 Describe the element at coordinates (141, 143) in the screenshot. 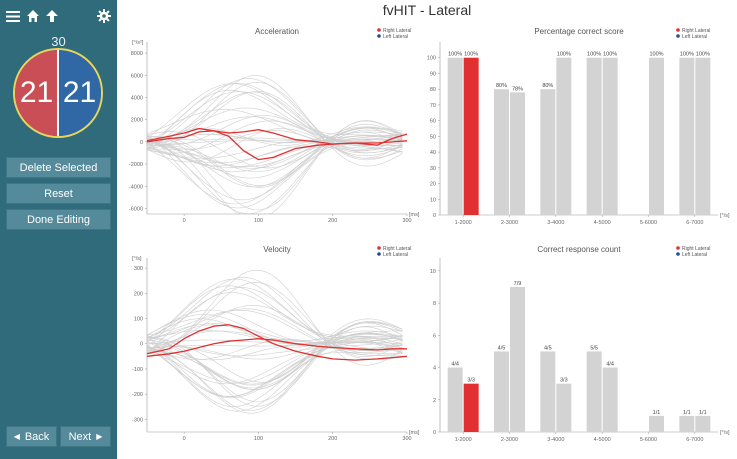

I see `y-tick-label: 0` at that location.